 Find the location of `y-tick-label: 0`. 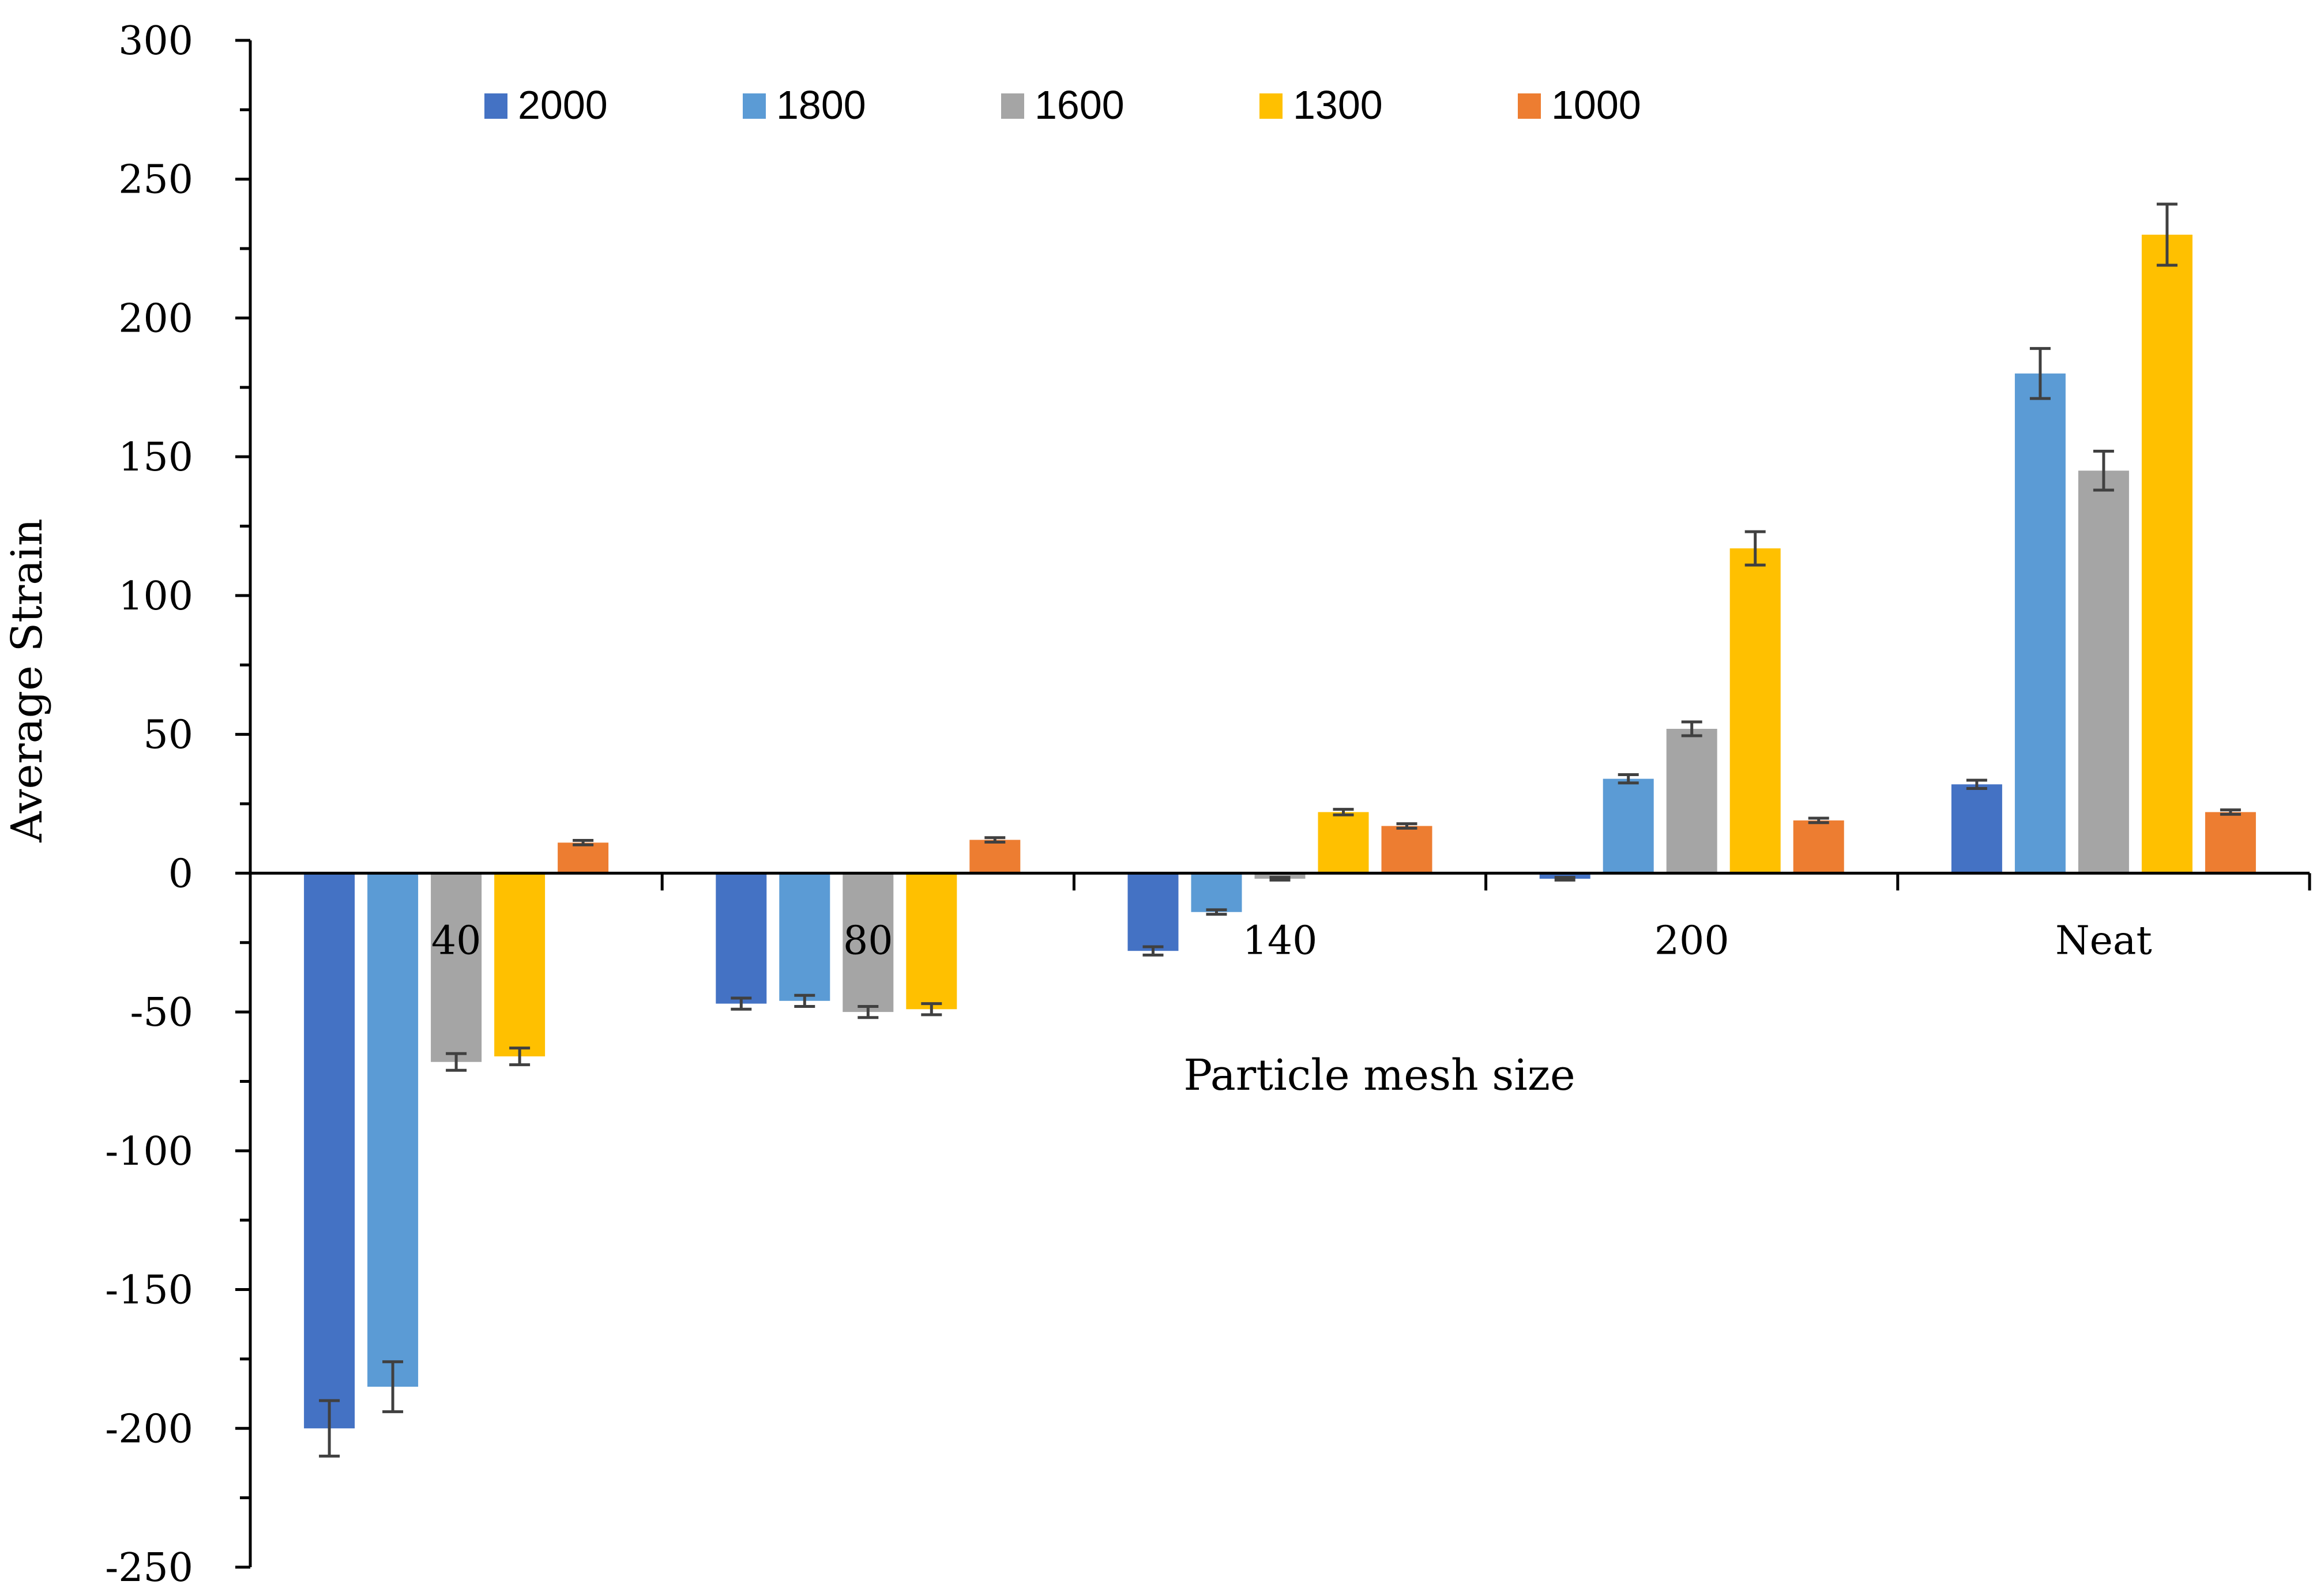

y-tick-label: 0 is located at coordinates (181, 874).